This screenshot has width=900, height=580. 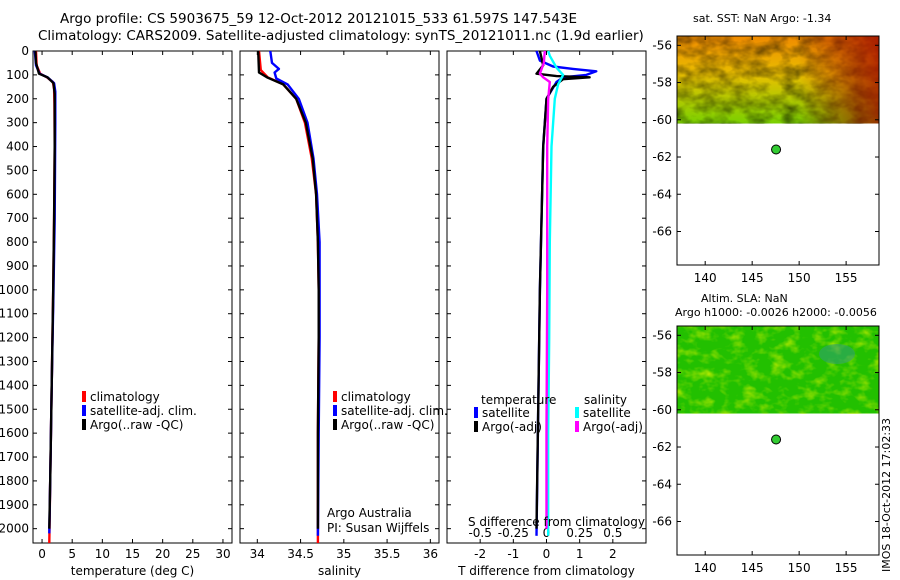 What do you see at coordinates (778, 80) in the screenshot?
I see `sst-field-warm-edge` at bounding box center [778, 80].